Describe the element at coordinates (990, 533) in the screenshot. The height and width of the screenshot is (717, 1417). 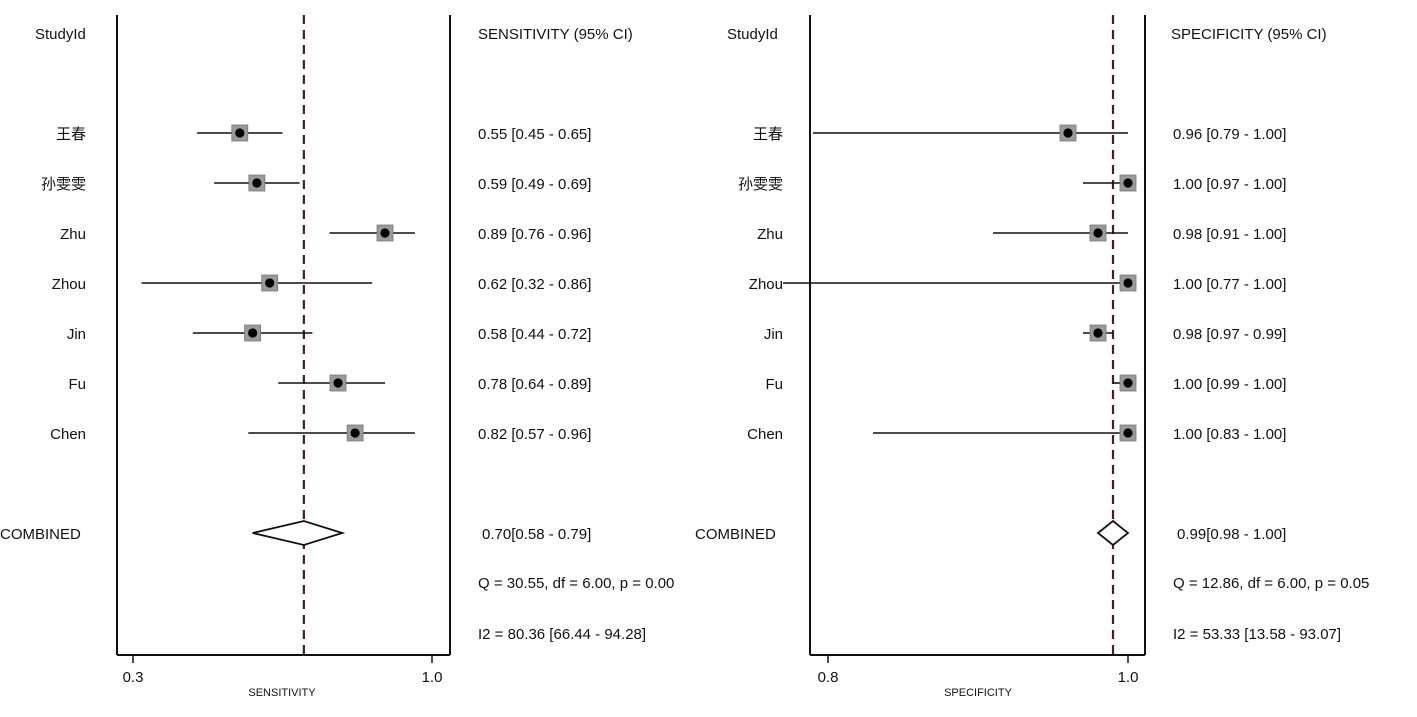
I see `spec-combined-row: COMBINED 0.99[0.98 - 1.00]` at that location.